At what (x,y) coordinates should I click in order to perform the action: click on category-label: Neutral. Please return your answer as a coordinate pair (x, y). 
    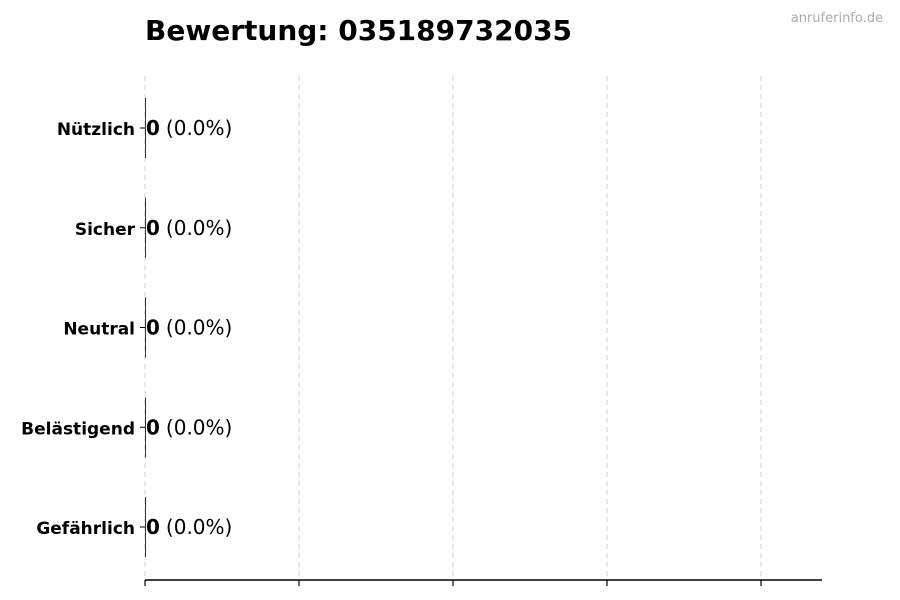
    Looking at the image, I should click on (99, 330).